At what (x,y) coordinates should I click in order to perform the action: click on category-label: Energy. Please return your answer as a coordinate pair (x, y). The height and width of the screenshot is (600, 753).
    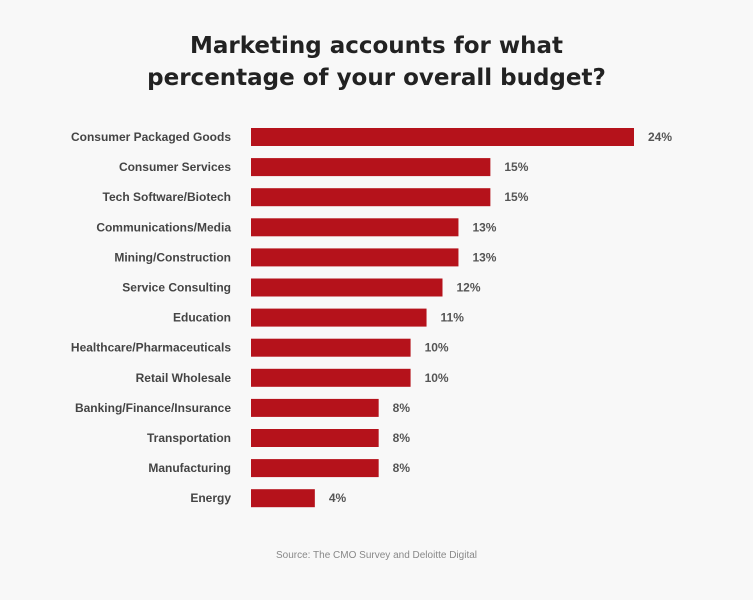
    Looking at the image, I should click on (210, 498).